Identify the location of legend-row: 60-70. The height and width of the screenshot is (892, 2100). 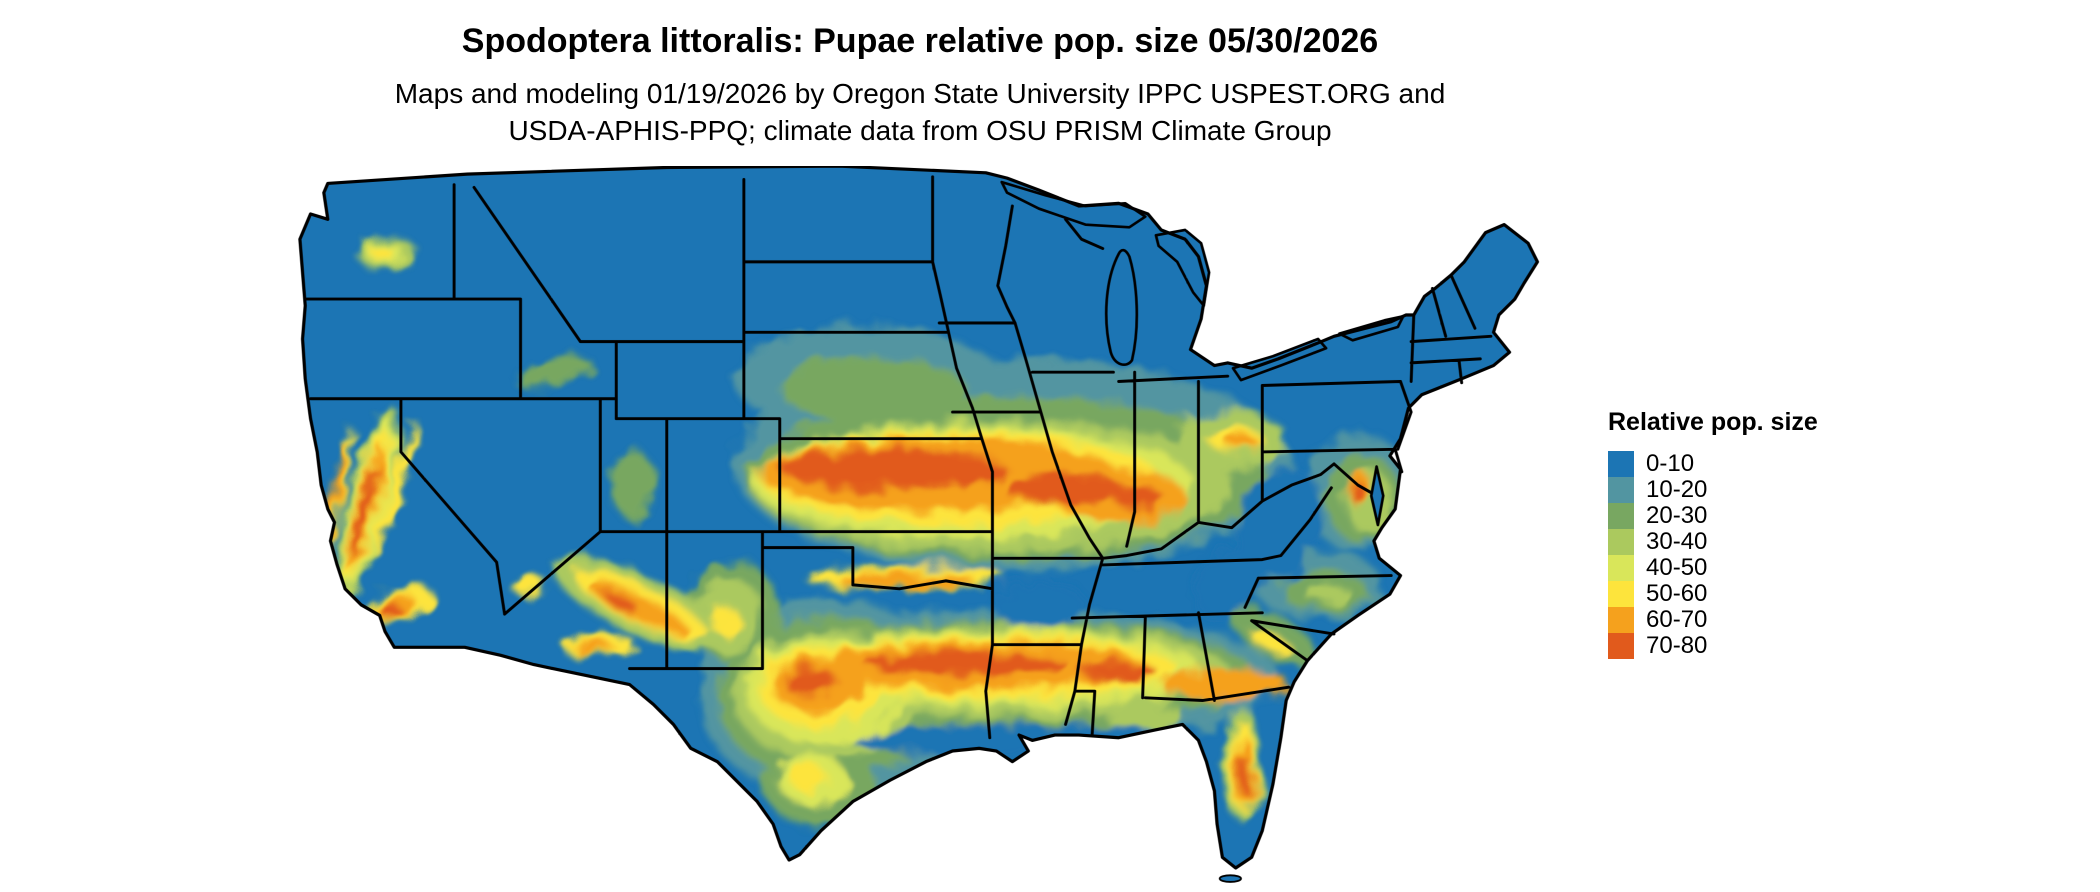
(1713, 619).